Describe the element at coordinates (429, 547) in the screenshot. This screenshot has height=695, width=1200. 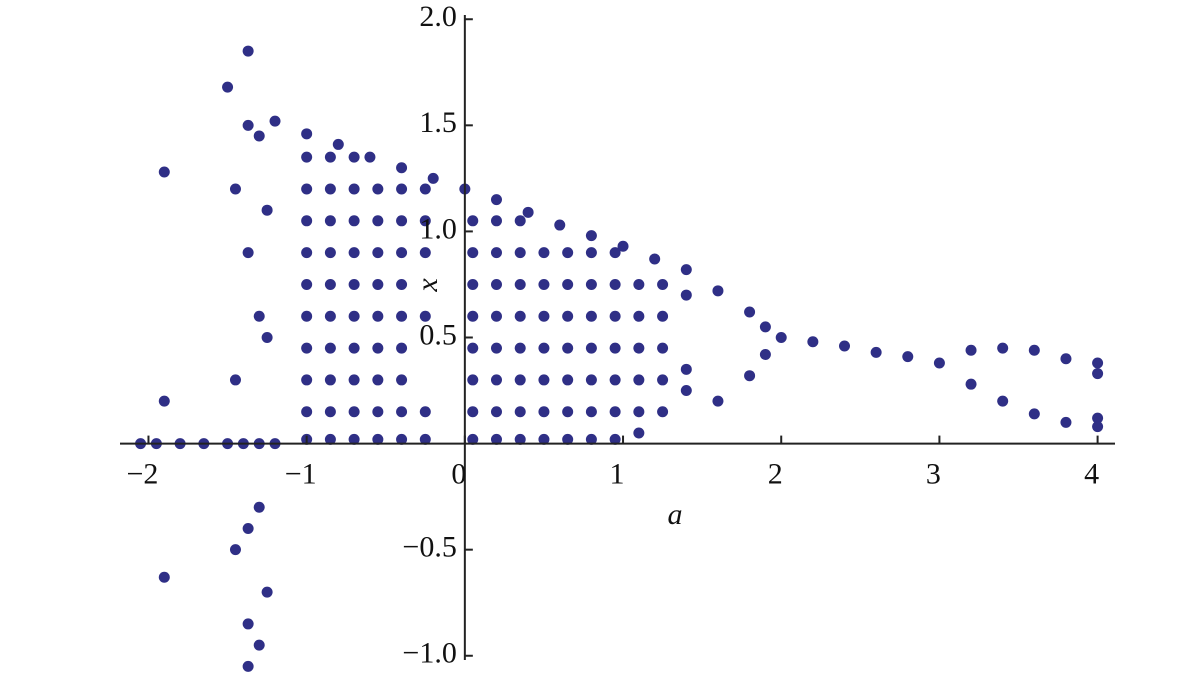
I see `y-tick-label: −0.5` at that location.